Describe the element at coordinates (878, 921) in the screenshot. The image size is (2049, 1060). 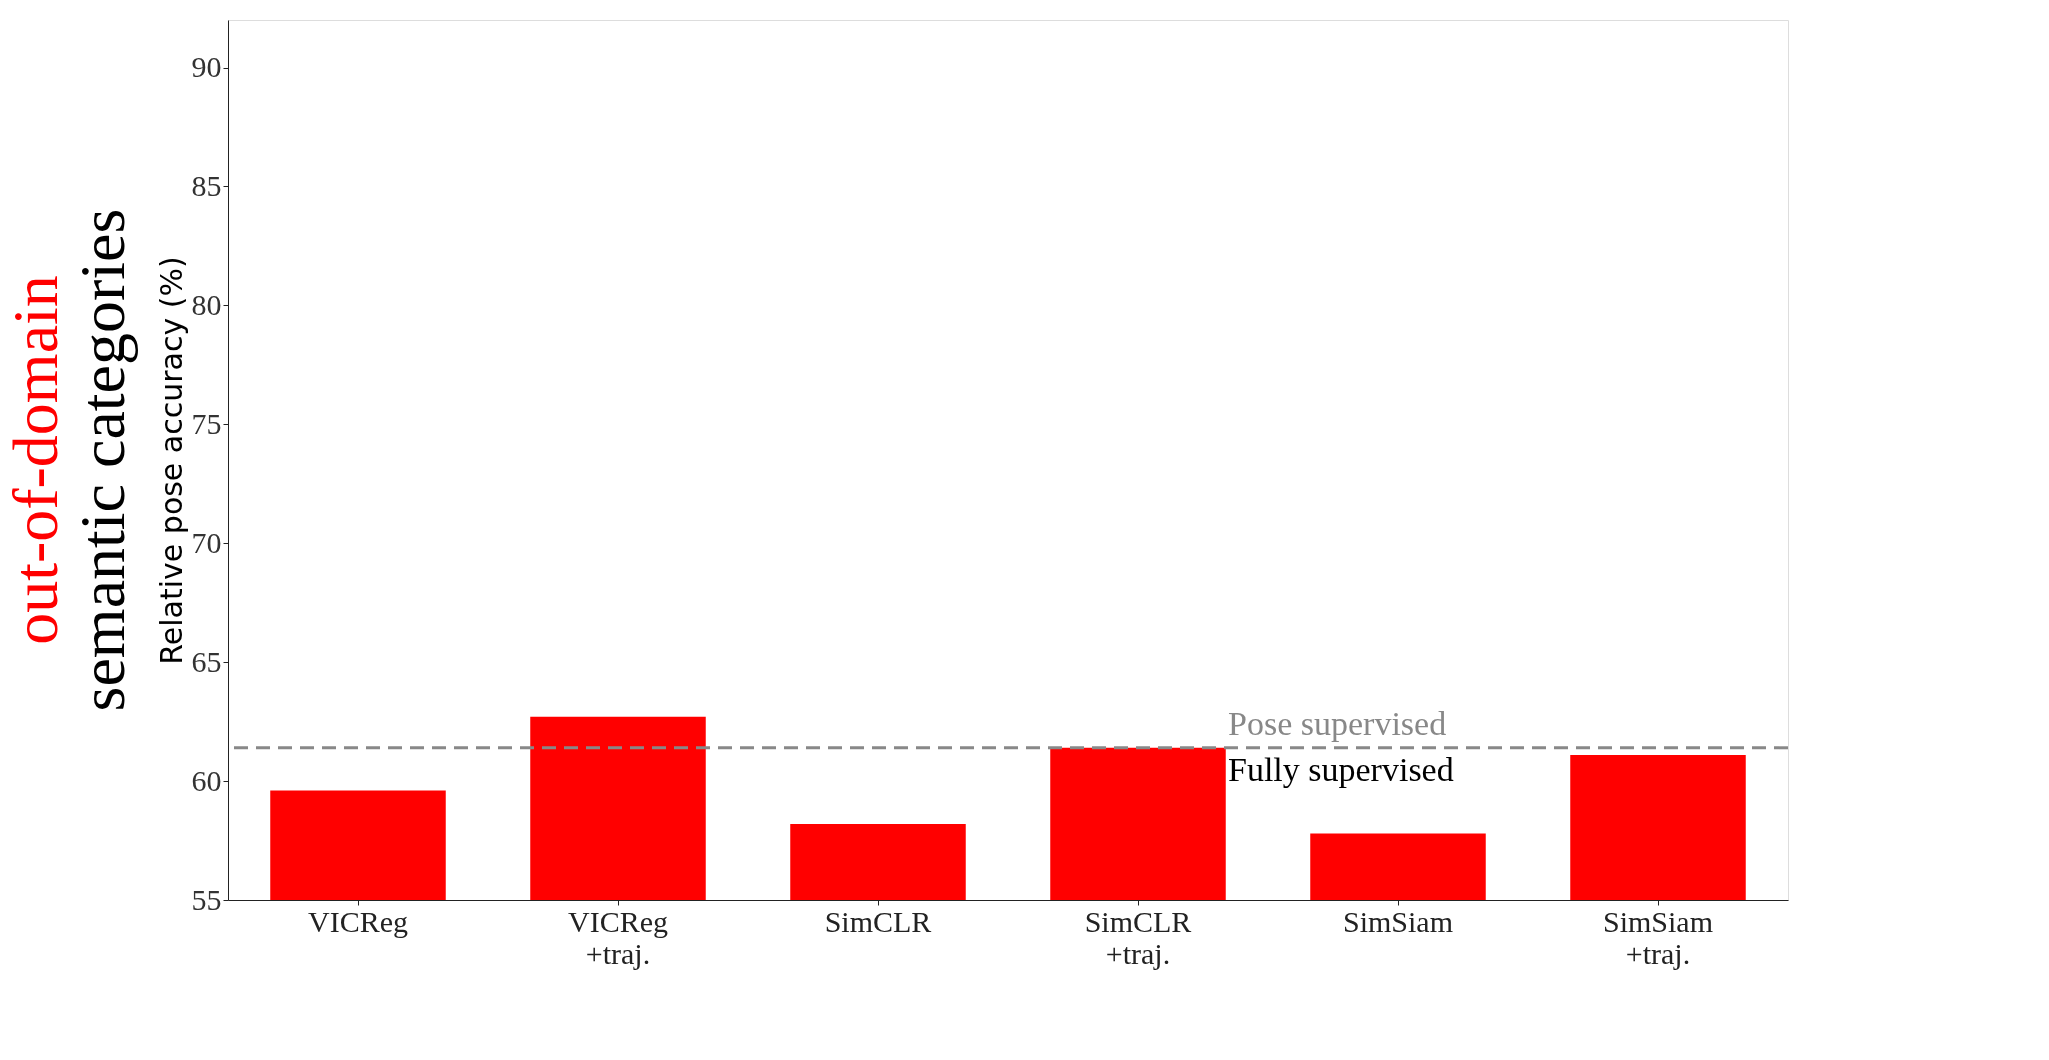
I see `x-tick-label: SimCLR` at that location.